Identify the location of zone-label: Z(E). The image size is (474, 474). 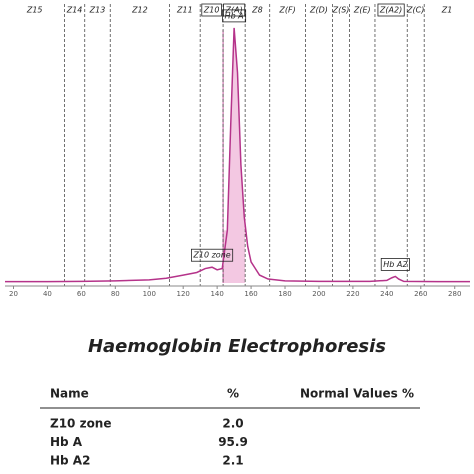
(362, 10).